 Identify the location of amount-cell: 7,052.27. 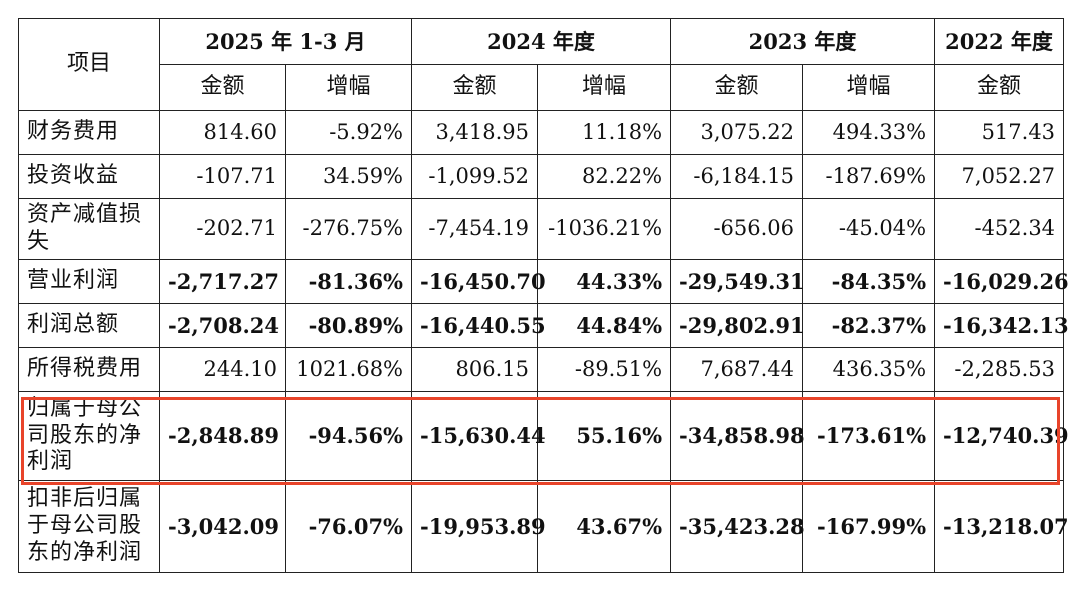
(999, 176).